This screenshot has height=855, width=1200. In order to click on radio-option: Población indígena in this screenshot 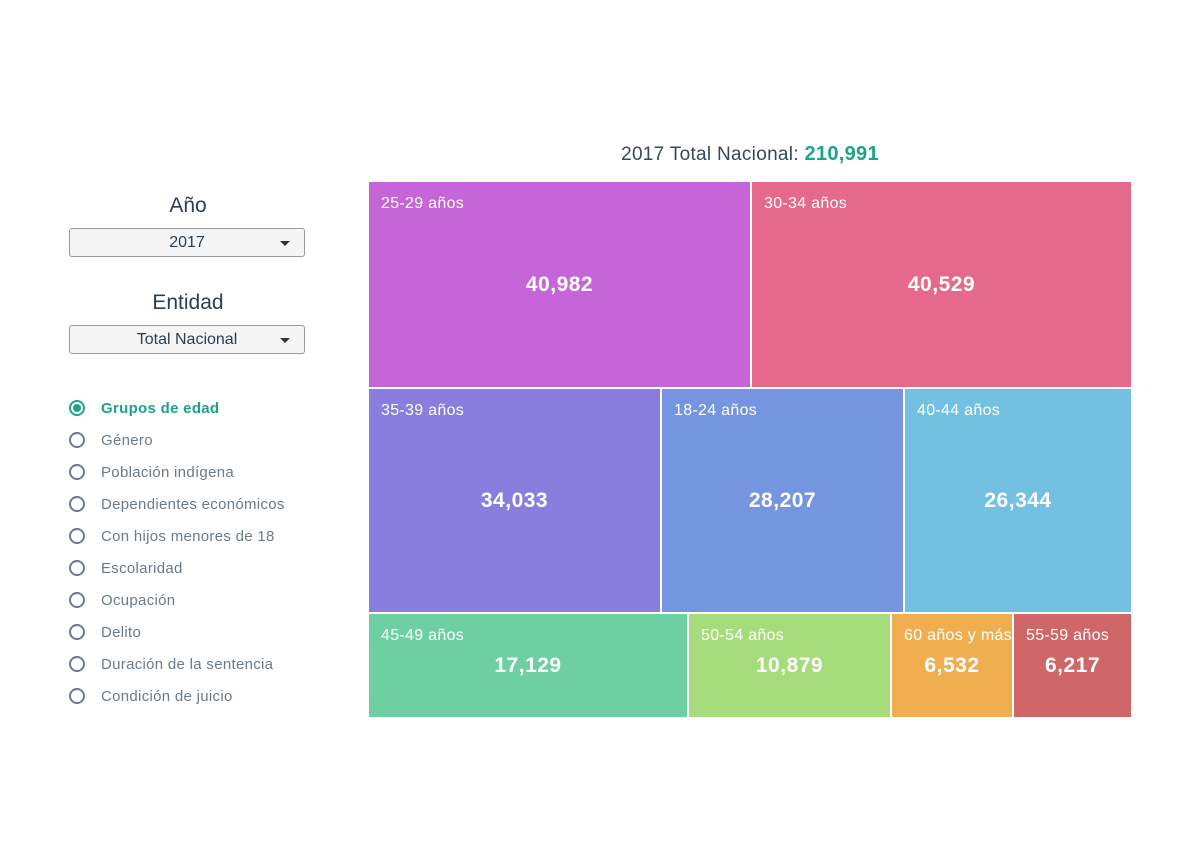, I will do `click(177, 472)`.